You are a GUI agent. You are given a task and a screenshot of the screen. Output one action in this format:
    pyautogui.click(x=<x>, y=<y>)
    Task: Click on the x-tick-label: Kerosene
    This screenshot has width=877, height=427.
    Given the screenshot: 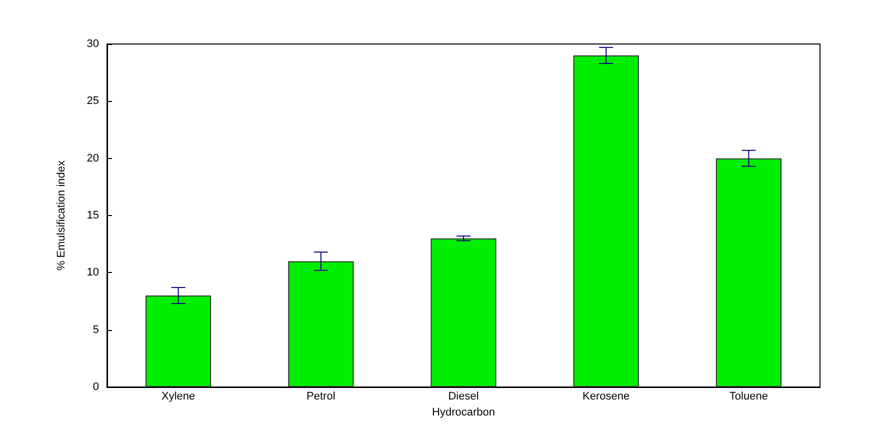 What is the action you would take?
    pyautogui.click(x=606, y=396)
    